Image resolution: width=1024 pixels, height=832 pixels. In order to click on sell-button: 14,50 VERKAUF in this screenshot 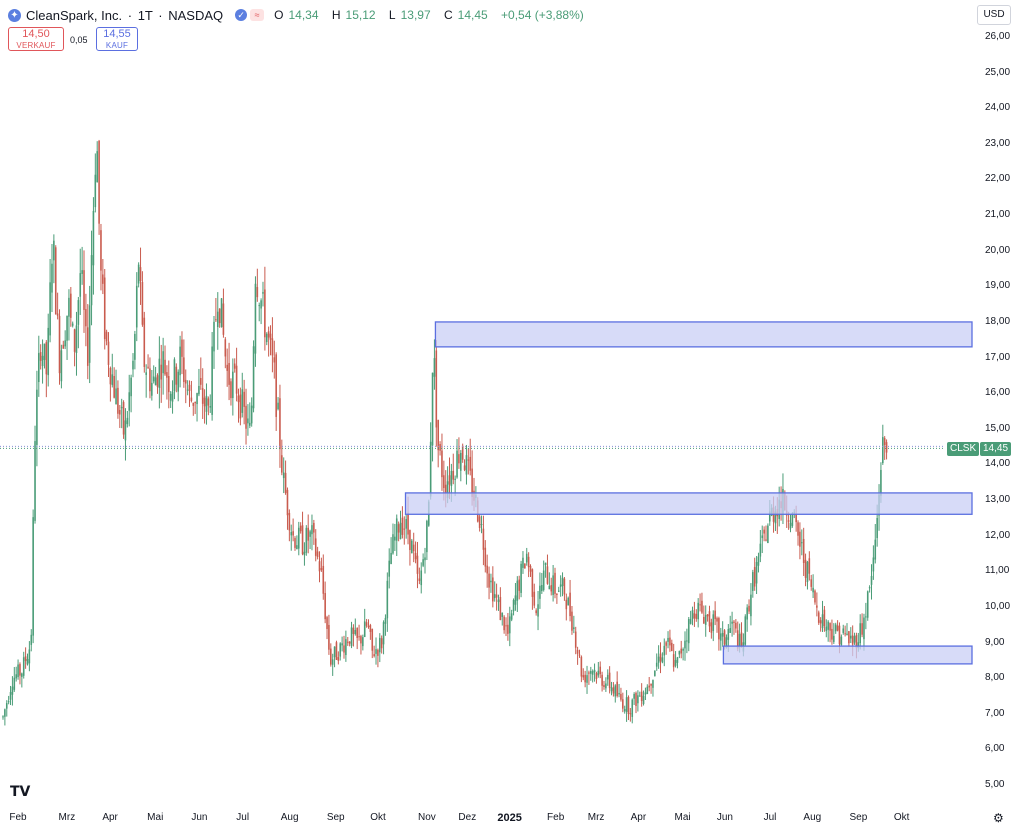, I will do `click(36, 39)`.